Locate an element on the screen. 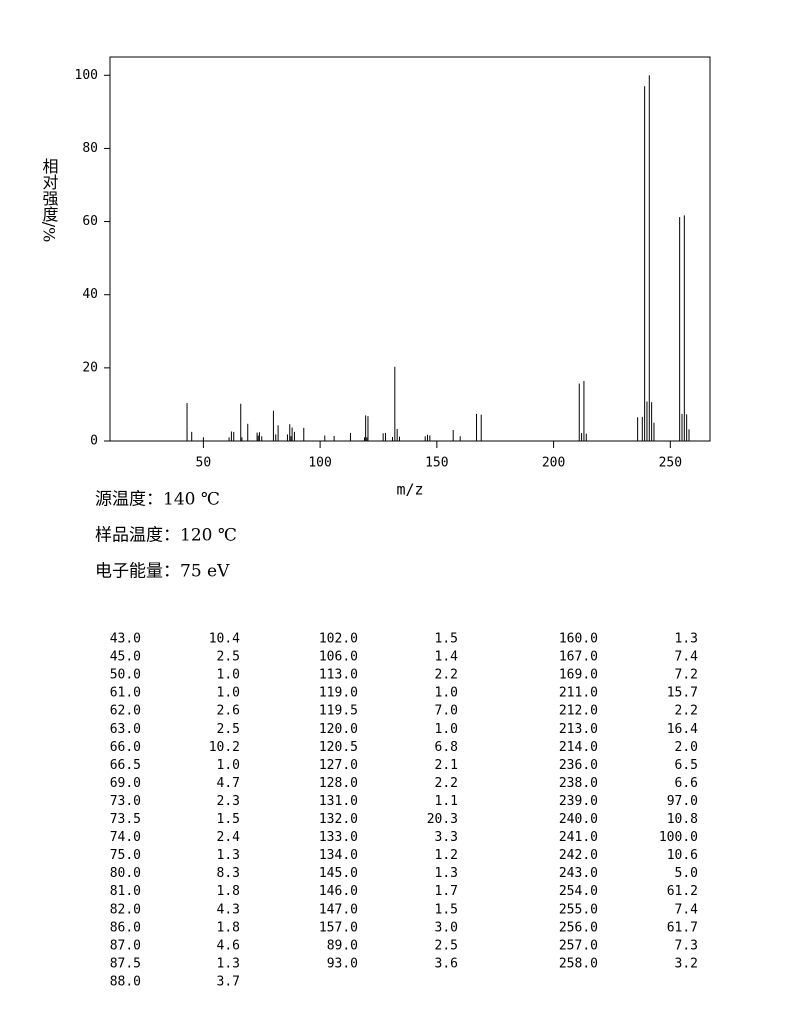 Image resolution: width=794 pixels, height=1020 pixels. intensity-cell: 10.6 is located at coordinates (682, 855).